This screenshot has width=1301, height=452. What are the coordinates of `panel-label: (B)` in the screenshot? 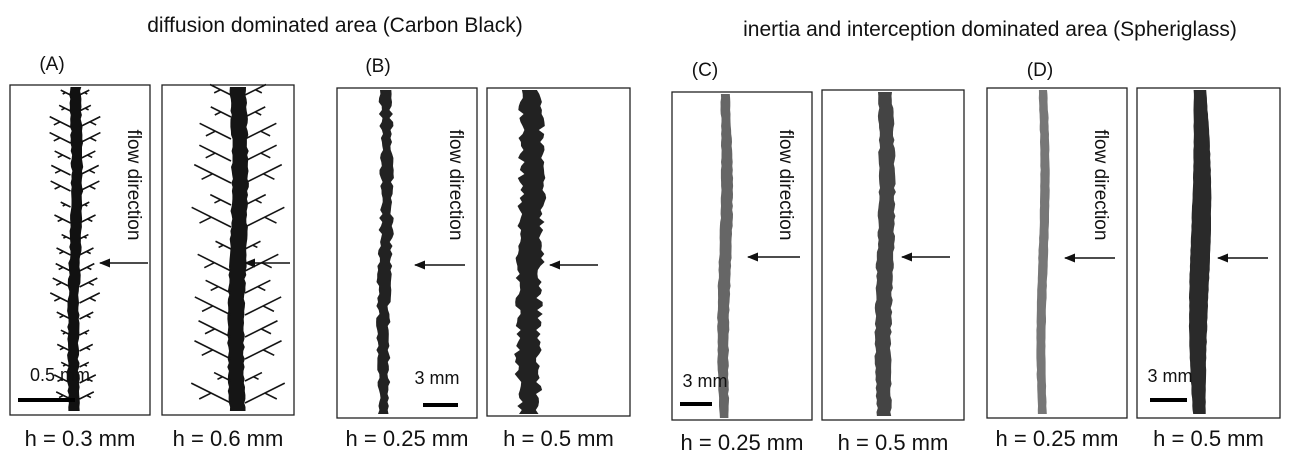 It's located at (377, 66).